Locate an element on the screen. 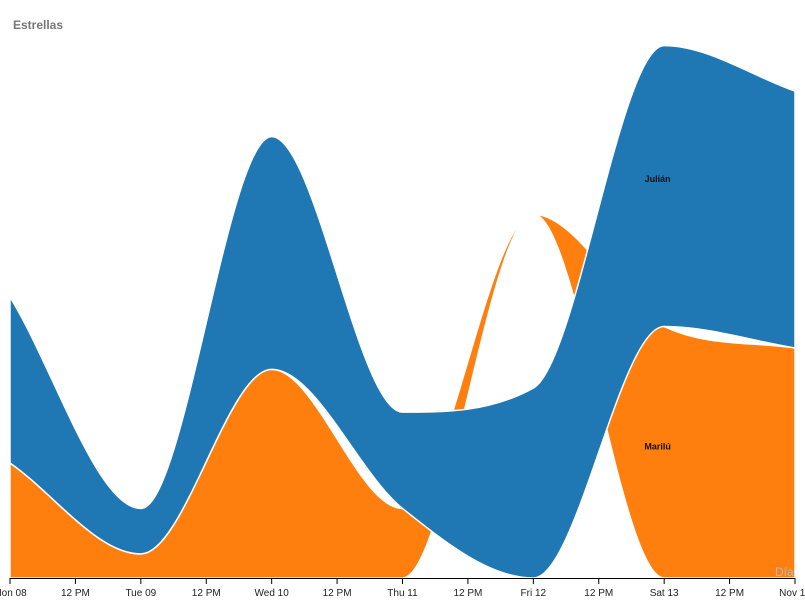 The height and width of the screenshot is (600, 805). x-axis-title: Día is located at coordinates (784, 572).